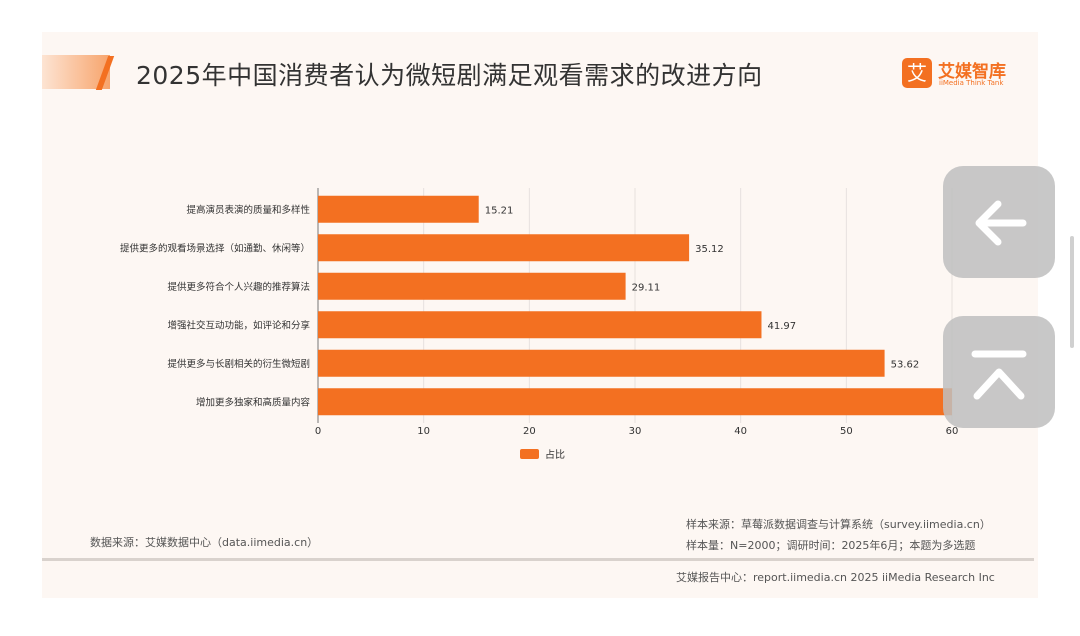 The image size is (1080, 636). Describe the element at coordinates (838, 524) in the screenshot. I see `sample-source: 样本来源：草莓派数据调查与计算系统（survey.iimedia.cn）` at that location.